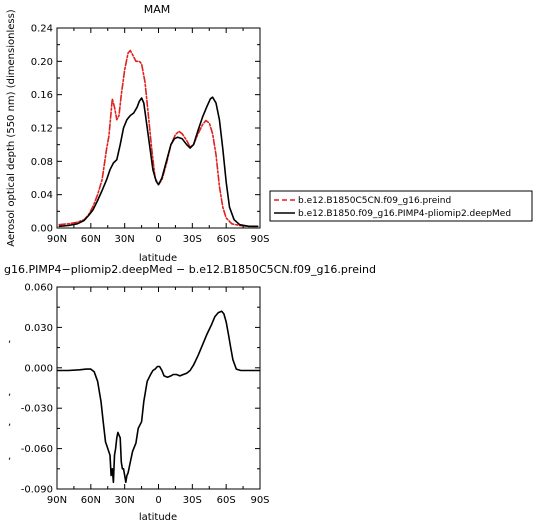 This screenshot has width=538, height=525. What do you see at coordinates (38, 328) in the screenshot?
I see `y-tick-label: 0.030` at bounding box center [38, 328].